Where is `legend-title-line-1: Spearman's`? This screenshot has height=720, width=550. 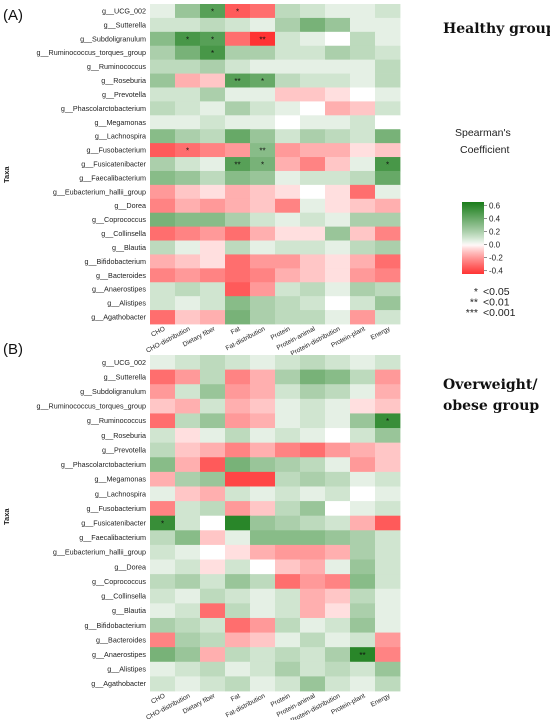
legend-title-line-1: Spearman's is located at coordinates (483, 133).